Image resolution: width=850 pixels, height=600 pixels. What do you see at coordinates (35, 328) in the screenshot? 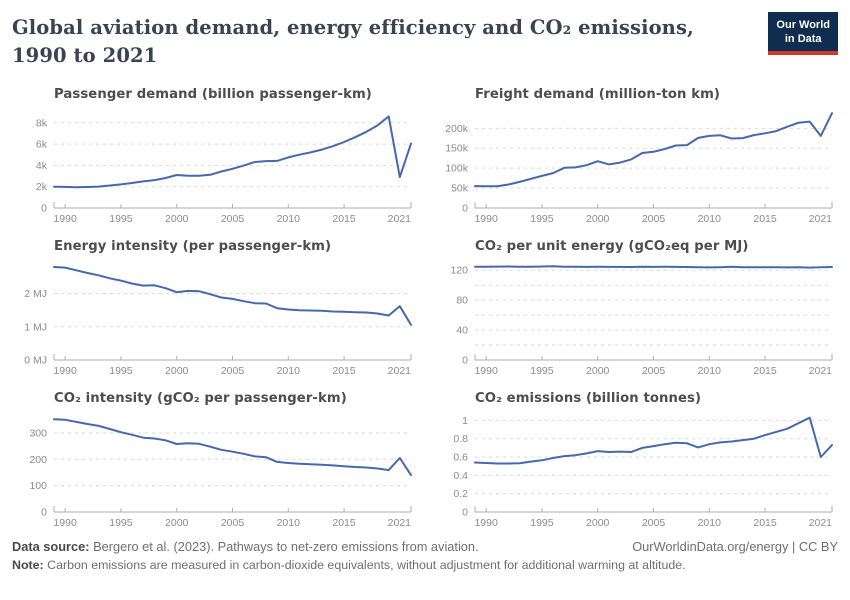
I see `y-tick-label: 1 MJ` at bounding box center [35, 328].